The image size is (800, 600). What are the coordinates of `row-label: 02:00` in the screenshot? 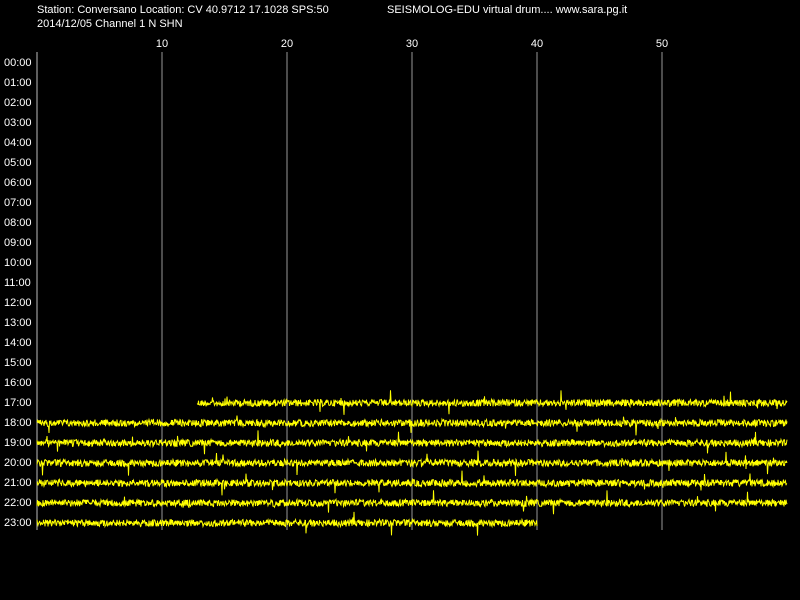 It's located at (18, 103).